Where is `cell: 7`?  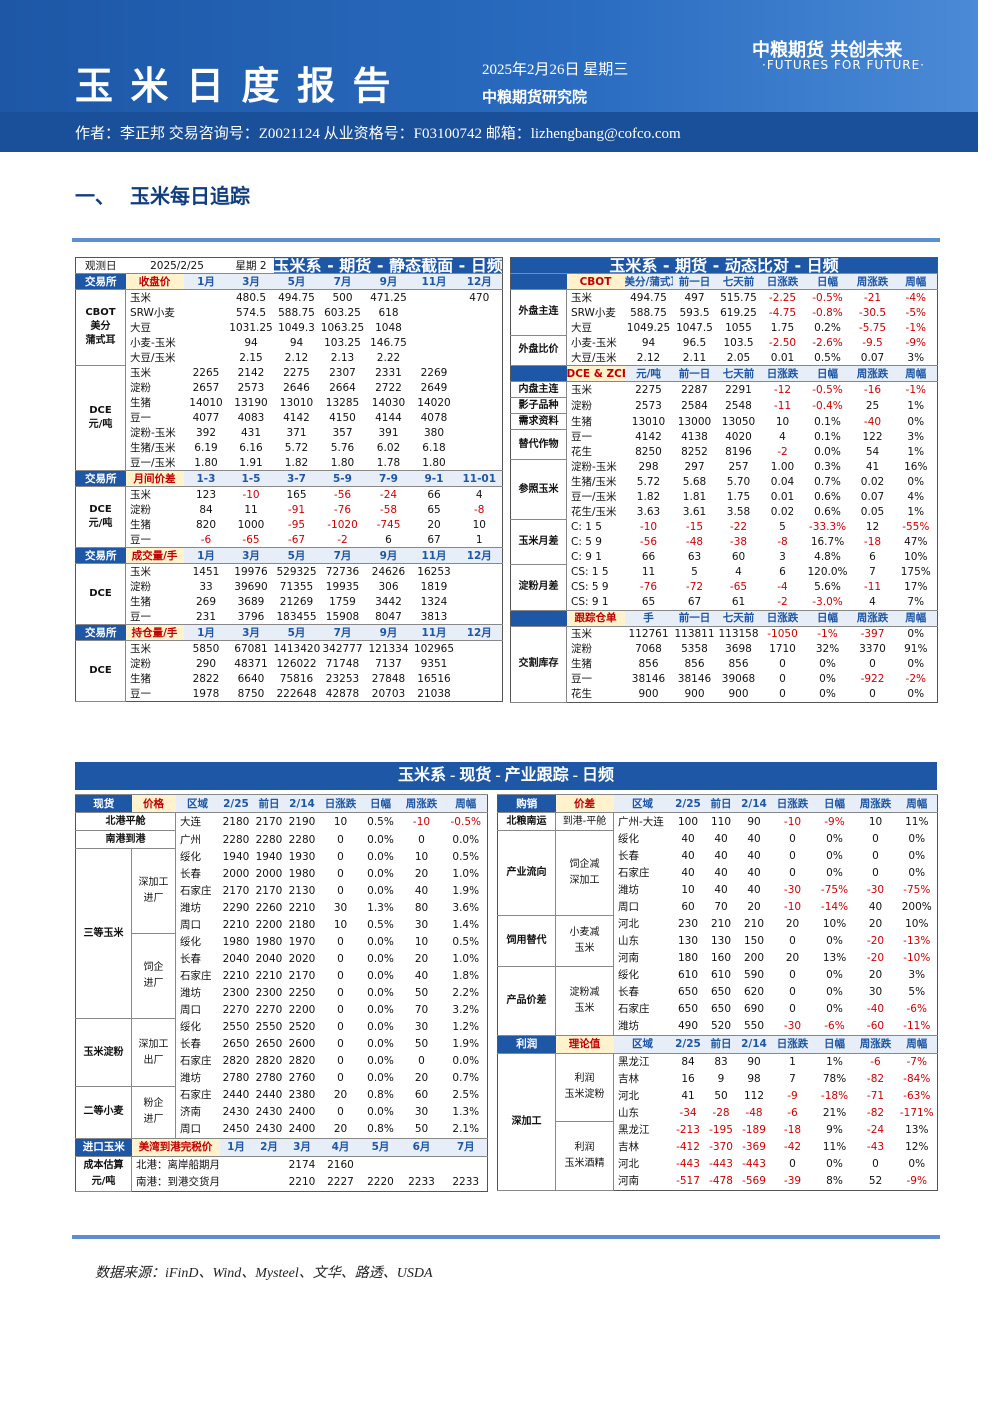 cell: 7 is located at coordinates (872, 572).